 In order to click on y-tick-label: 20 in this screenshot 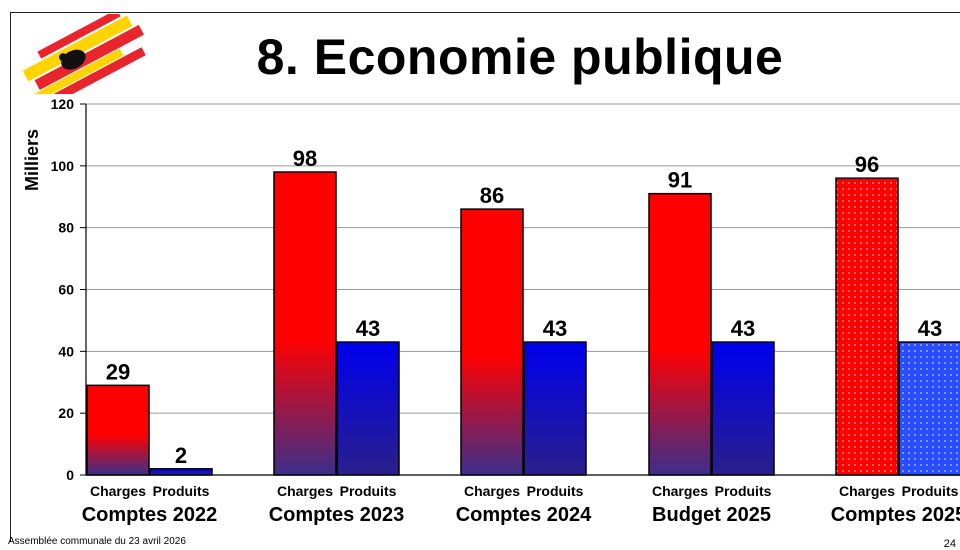, I will do `click(66, 413)`.